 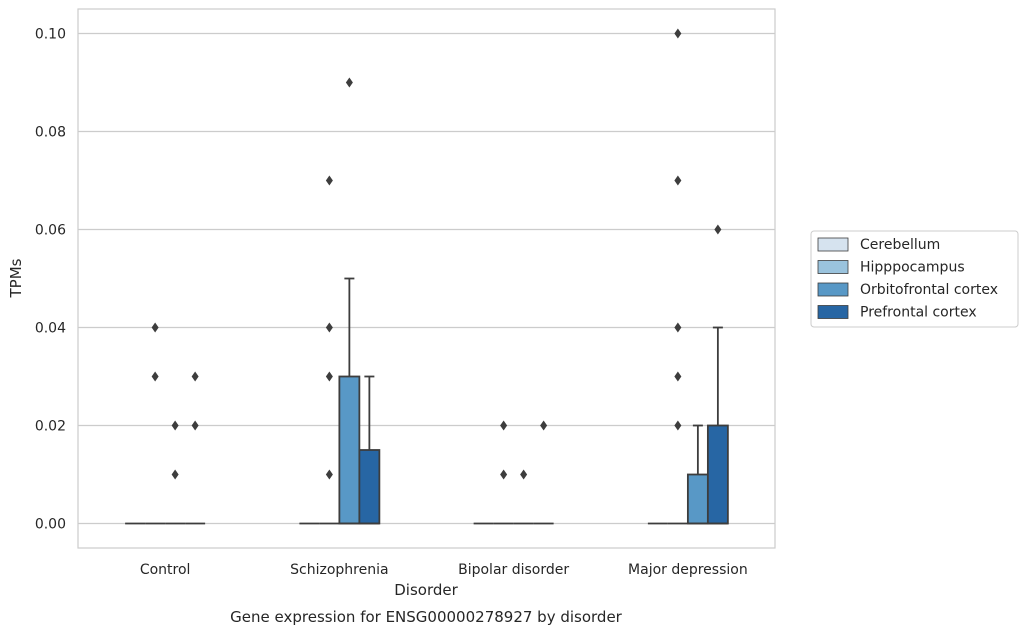 What do you see at coordinates (165, 570) in the screenshot?
I see `x-tick-label: Control` at bounding box center [165, 570].